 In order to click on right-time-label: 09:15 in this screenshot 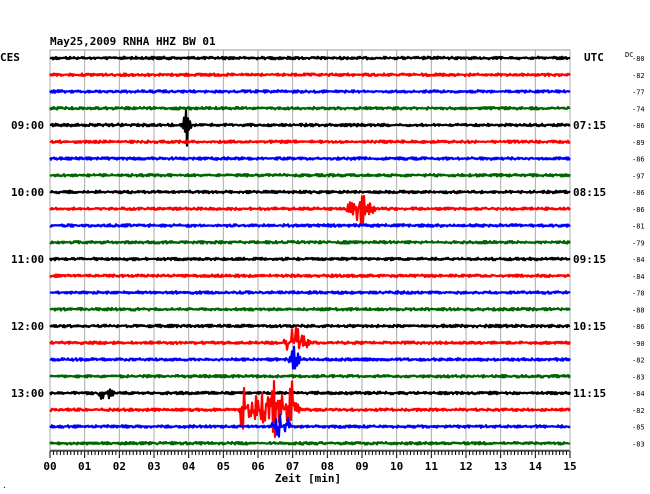, I will do `click(589, 259)`.